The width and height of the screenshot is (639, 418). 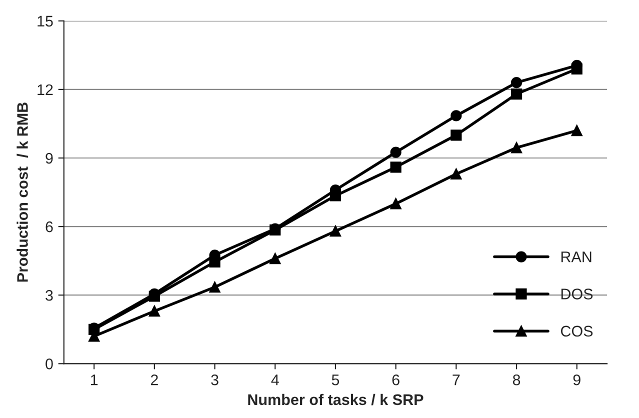 What do you see at coordinates (577, 294) in the screenshot?
I see `legend-label: DOS` at bounding box center [577, 294].